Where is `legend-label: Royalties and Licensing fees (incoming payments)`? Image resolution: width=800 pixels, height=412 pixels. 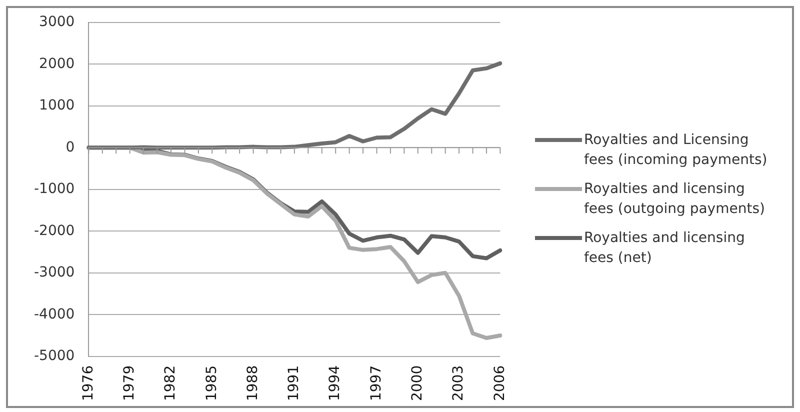 legend-label: Royalties and Licensing fees (incoming payments) is located at coordinates (676, 150).